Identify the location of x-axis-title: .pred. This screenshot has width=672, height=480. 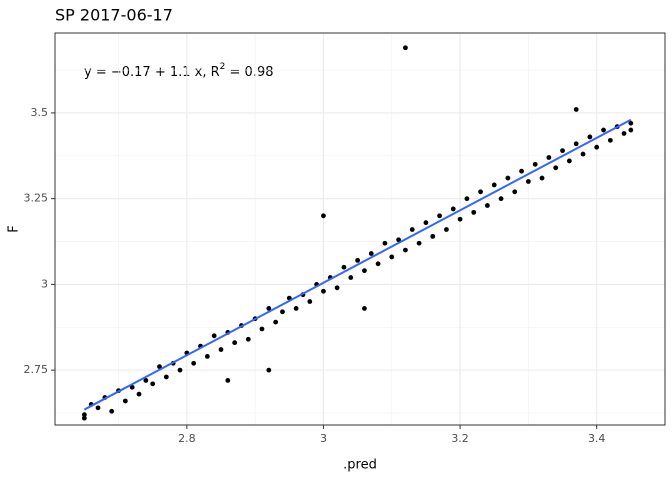
(360, 465).